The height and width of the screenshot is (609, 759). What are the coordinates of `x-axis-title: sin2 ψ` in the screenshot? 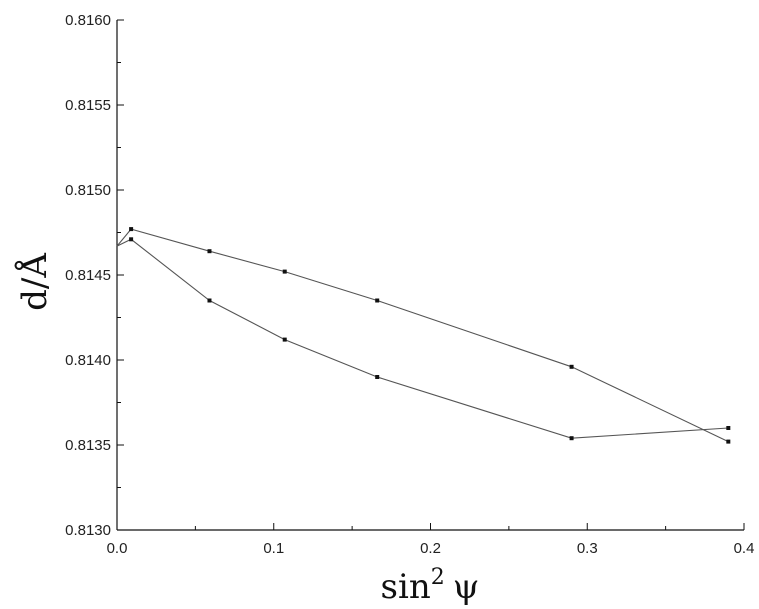 It's located at (430, 586).